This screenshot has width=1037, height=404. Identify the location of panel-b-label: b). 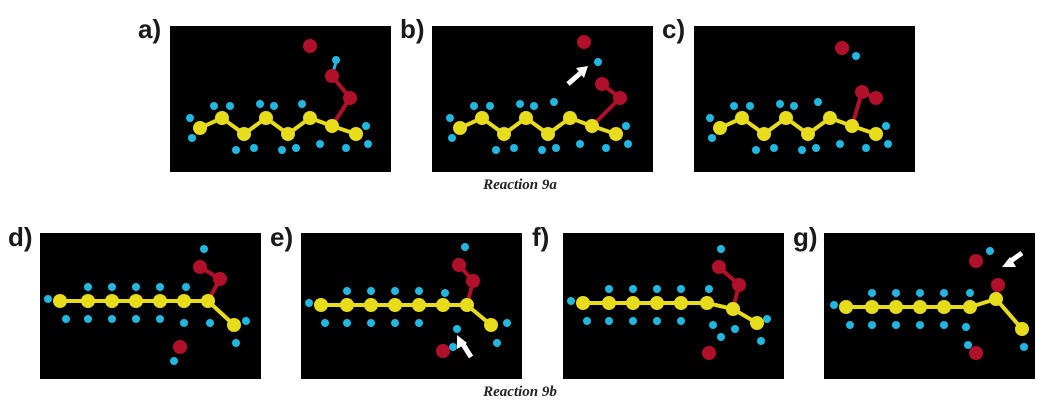
(412, 29).